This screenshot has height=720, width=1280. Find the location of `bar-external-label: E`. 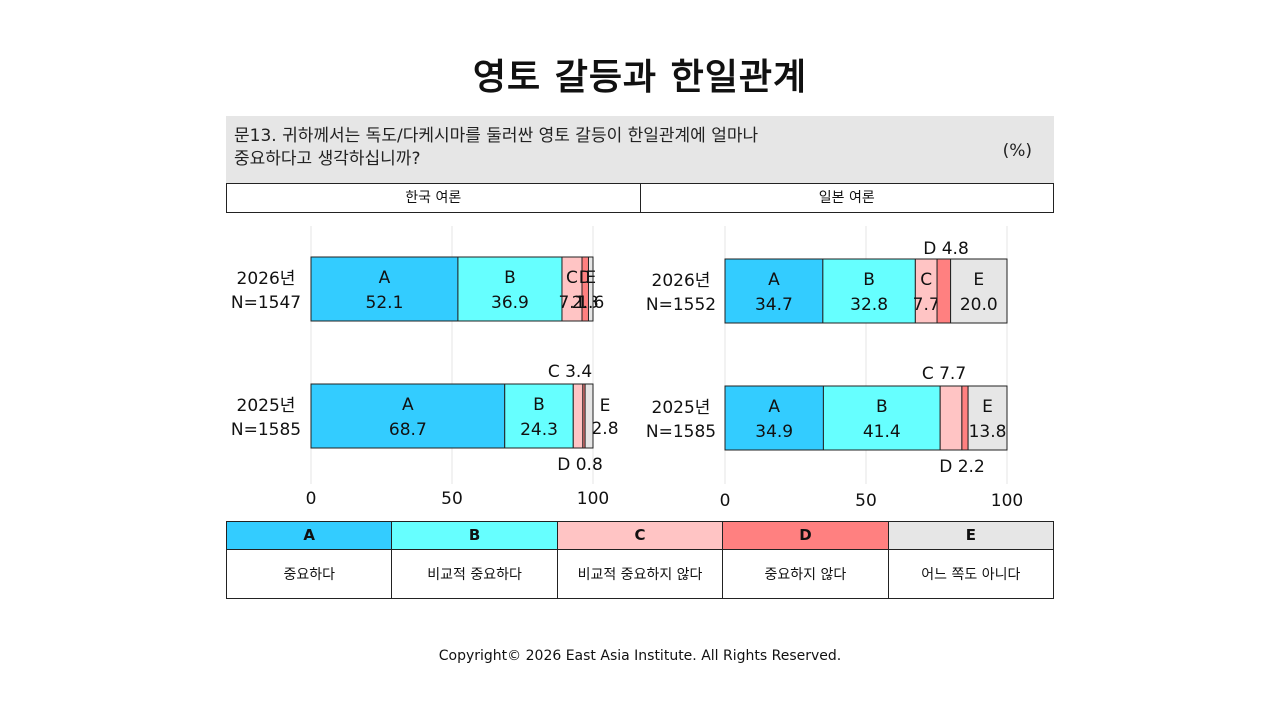

bar-external-label: E is located at coordinates (605, 406).